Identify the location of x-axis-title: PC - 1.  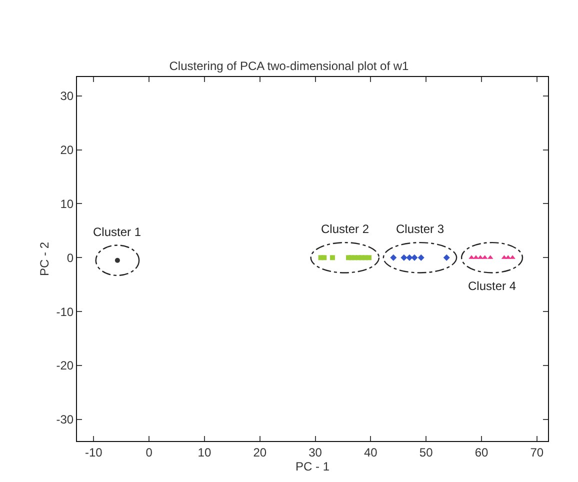
(312, 466).